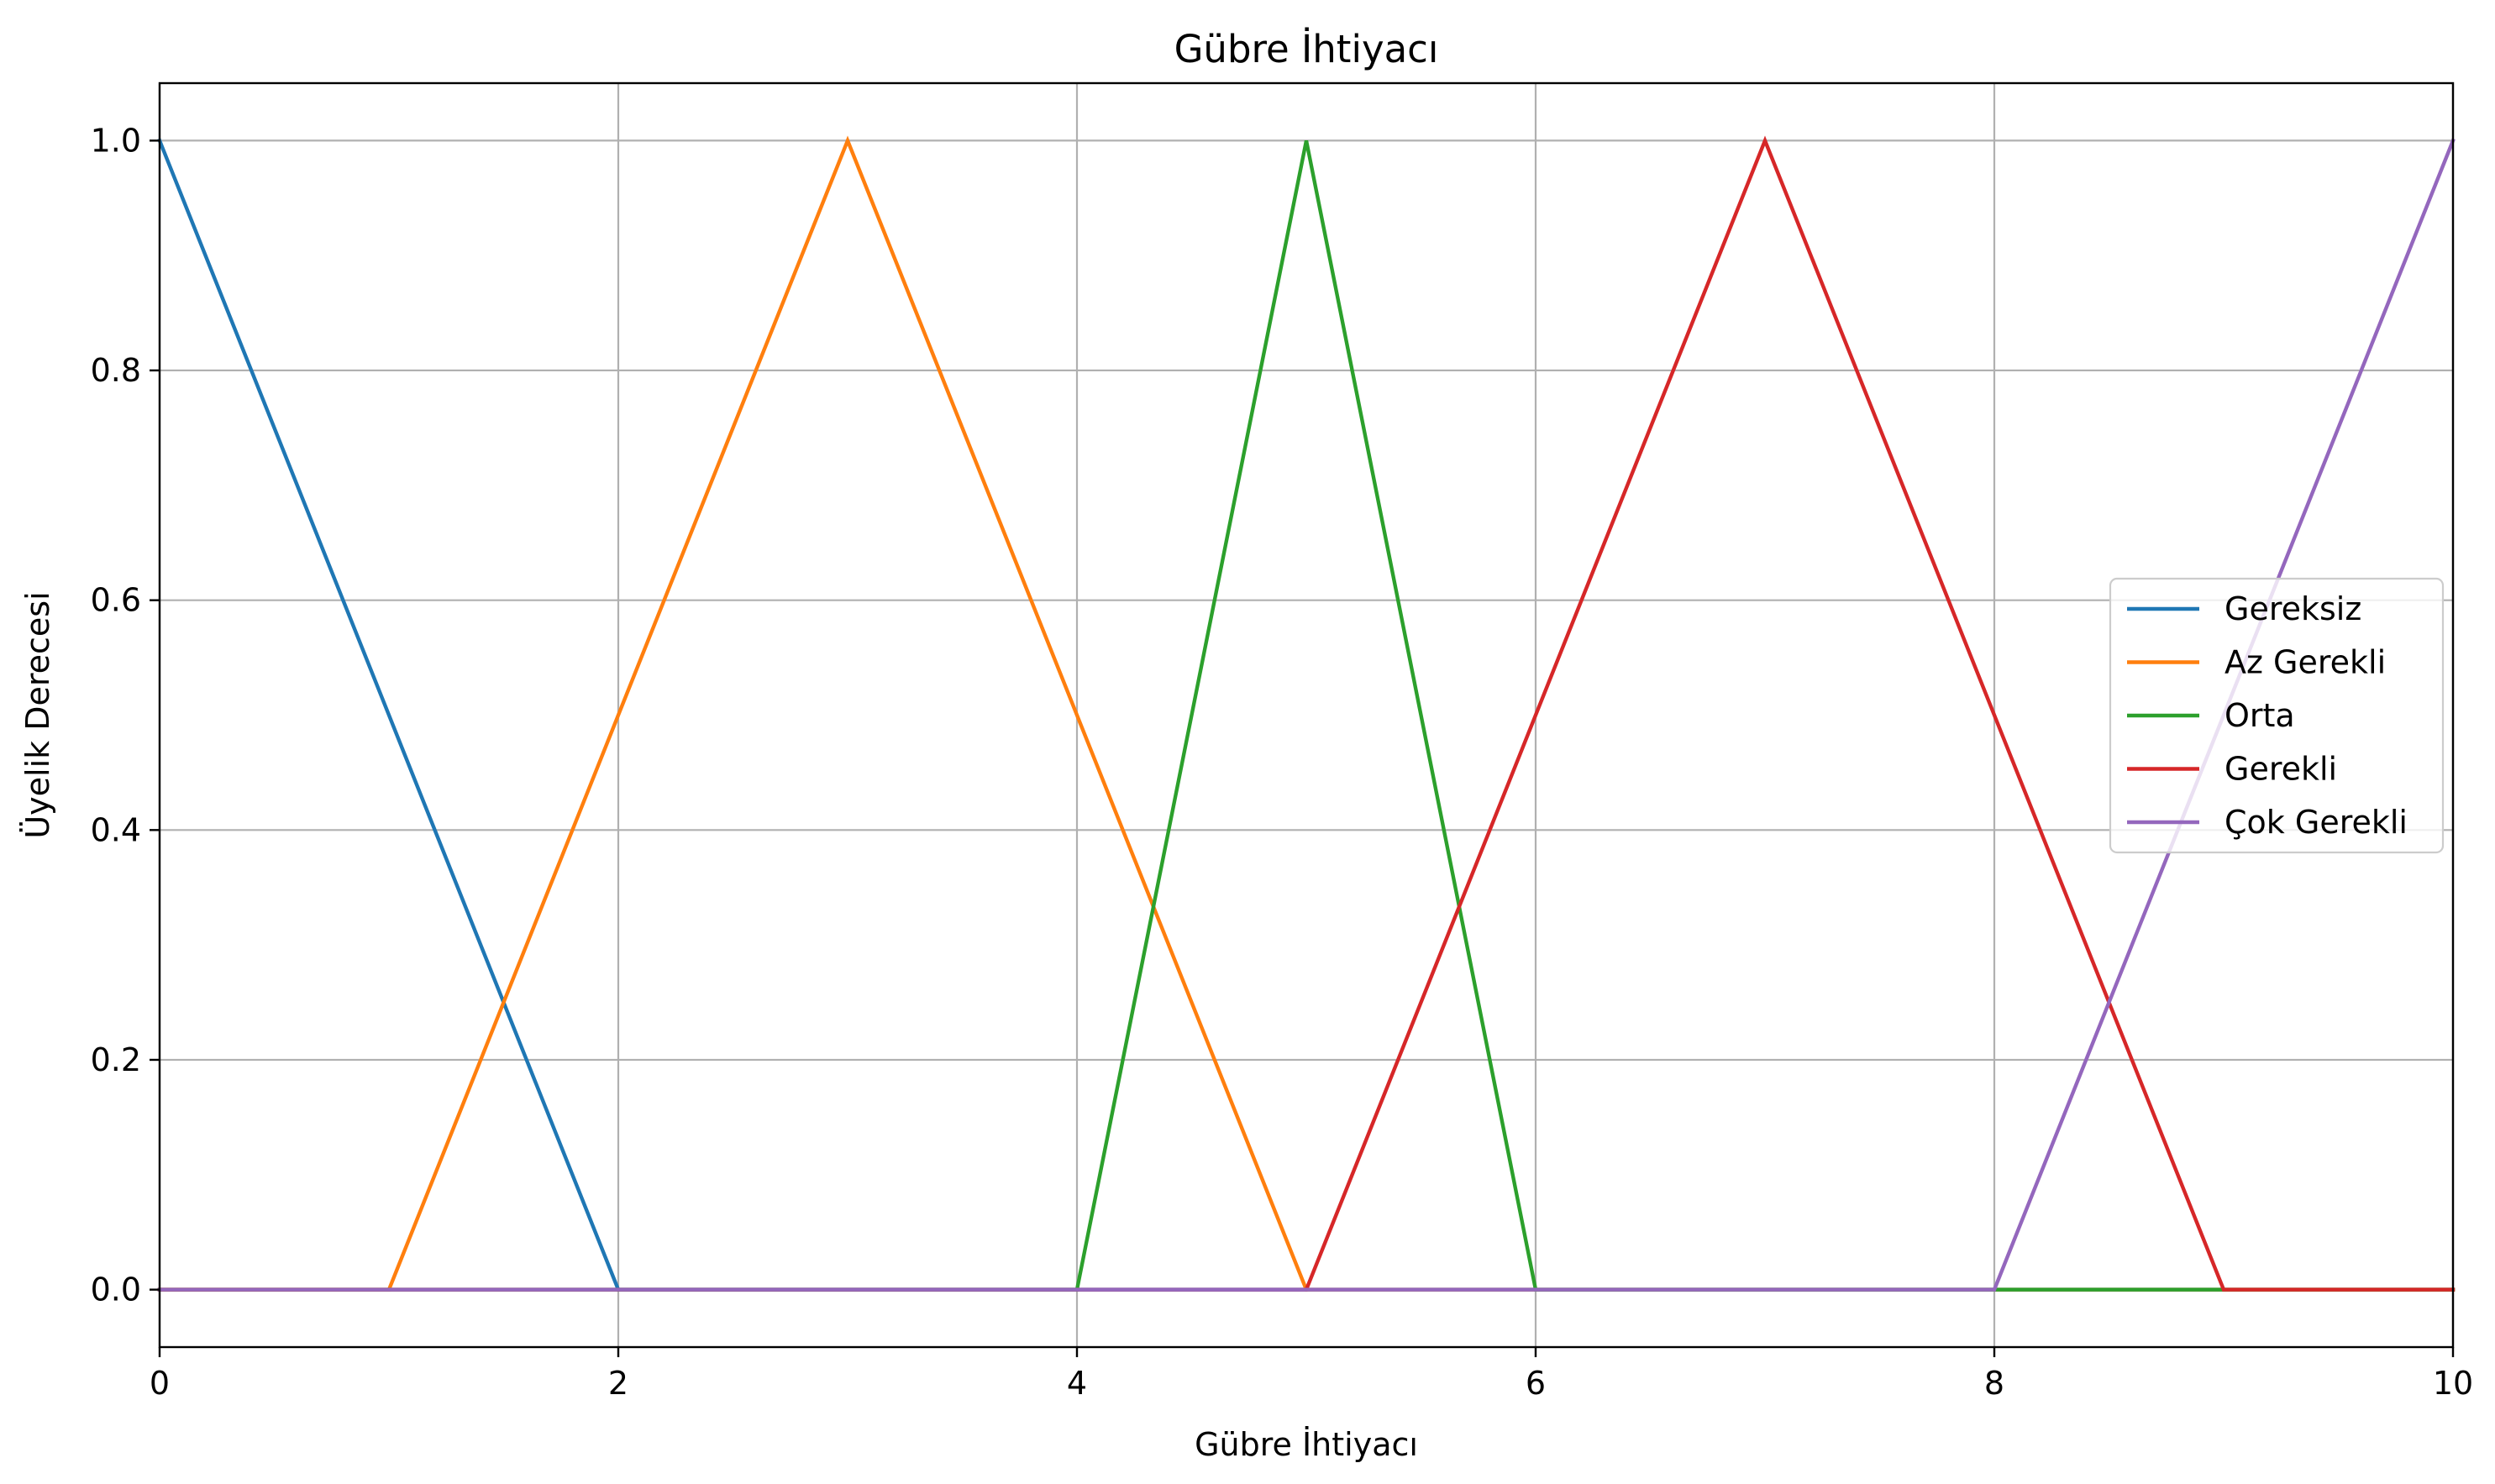 Image resolution: width=2495 pixels, height=1484 pixels. Describe the element at coordinates (618, 1383) in the screenshot. I see `x-tick-label: 2` at that location.